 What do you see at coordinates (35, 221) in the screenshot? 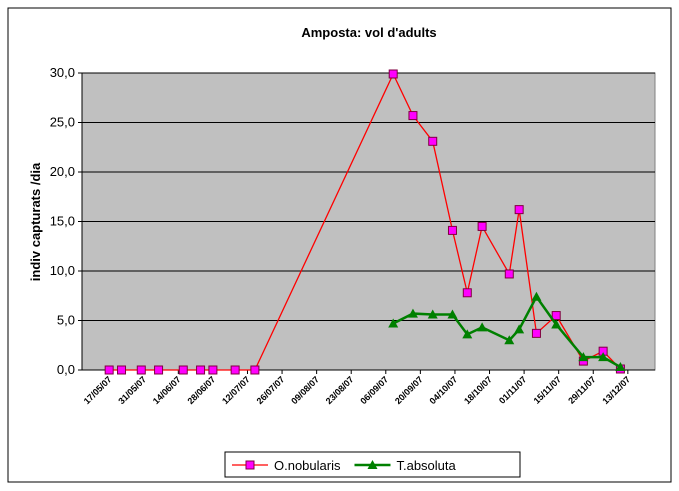
I see `y-axis-label: indiv capturats /dia` at bounding box center [35, 221].